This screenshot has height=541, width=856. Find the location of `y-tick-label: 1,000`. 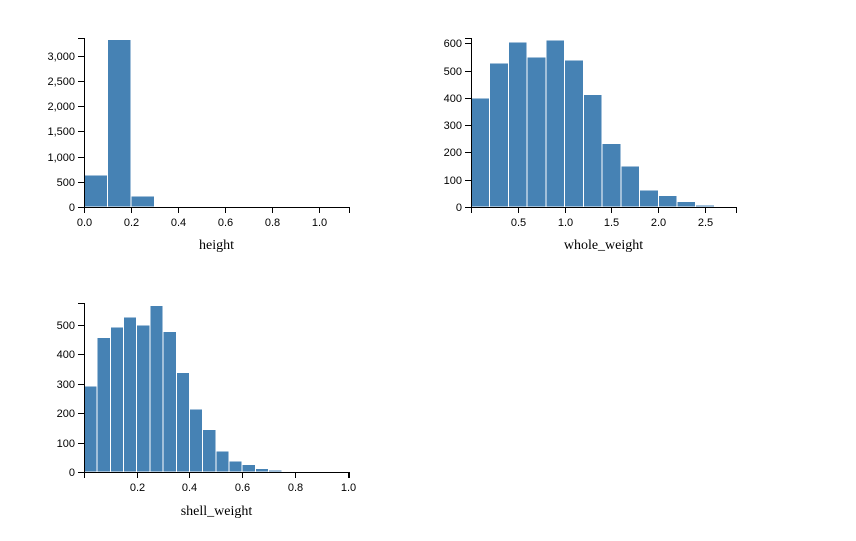

y-tick-label: 1,000 is located at coordinates (61, 158).